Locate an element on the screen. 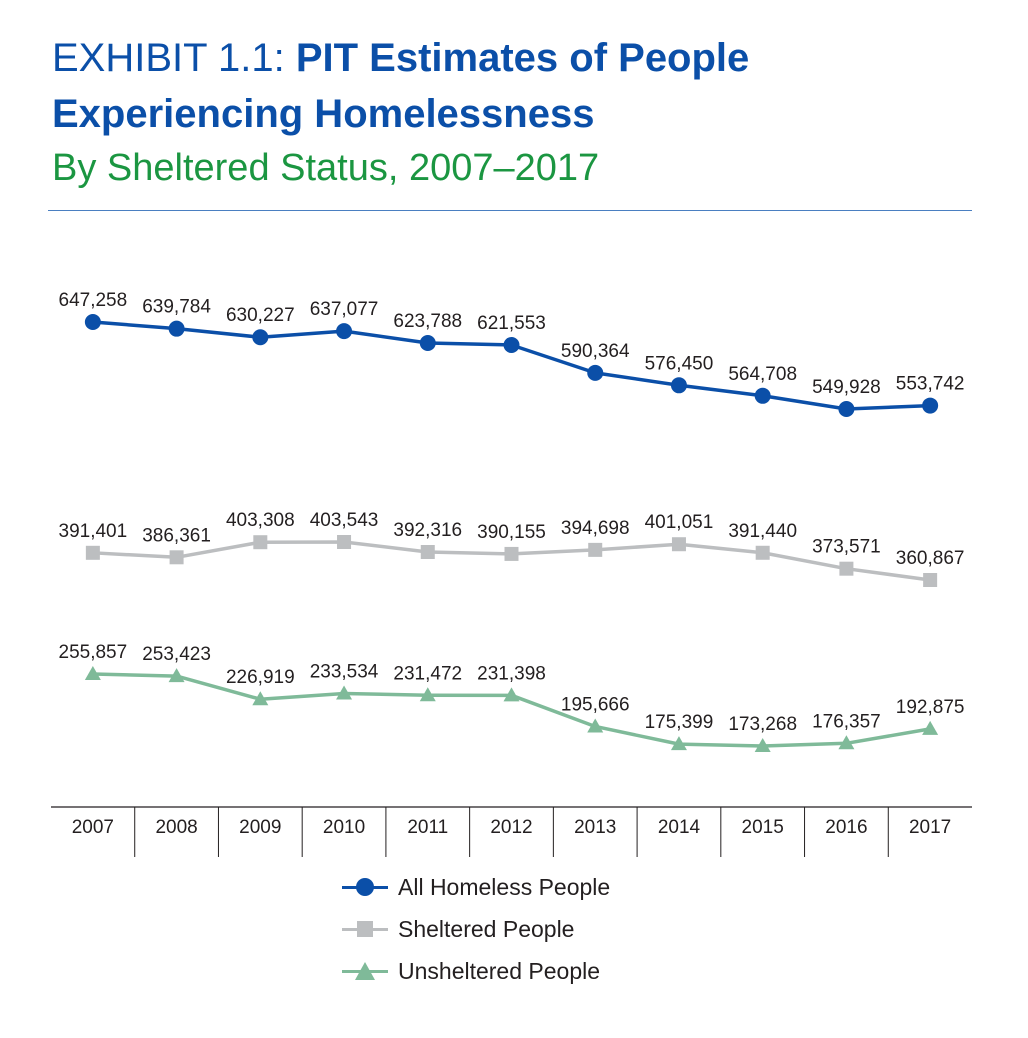  legend-item-sheltered: Sheltered People is located at coordinates (476, 929).